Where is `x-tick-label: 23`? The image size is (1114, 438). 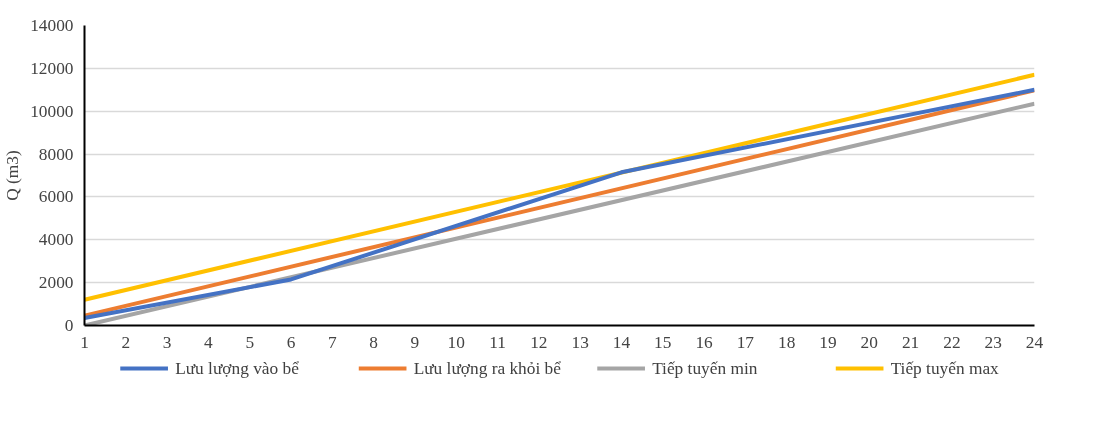 x-tick-label: 23 is located at coordinates (993, 342).